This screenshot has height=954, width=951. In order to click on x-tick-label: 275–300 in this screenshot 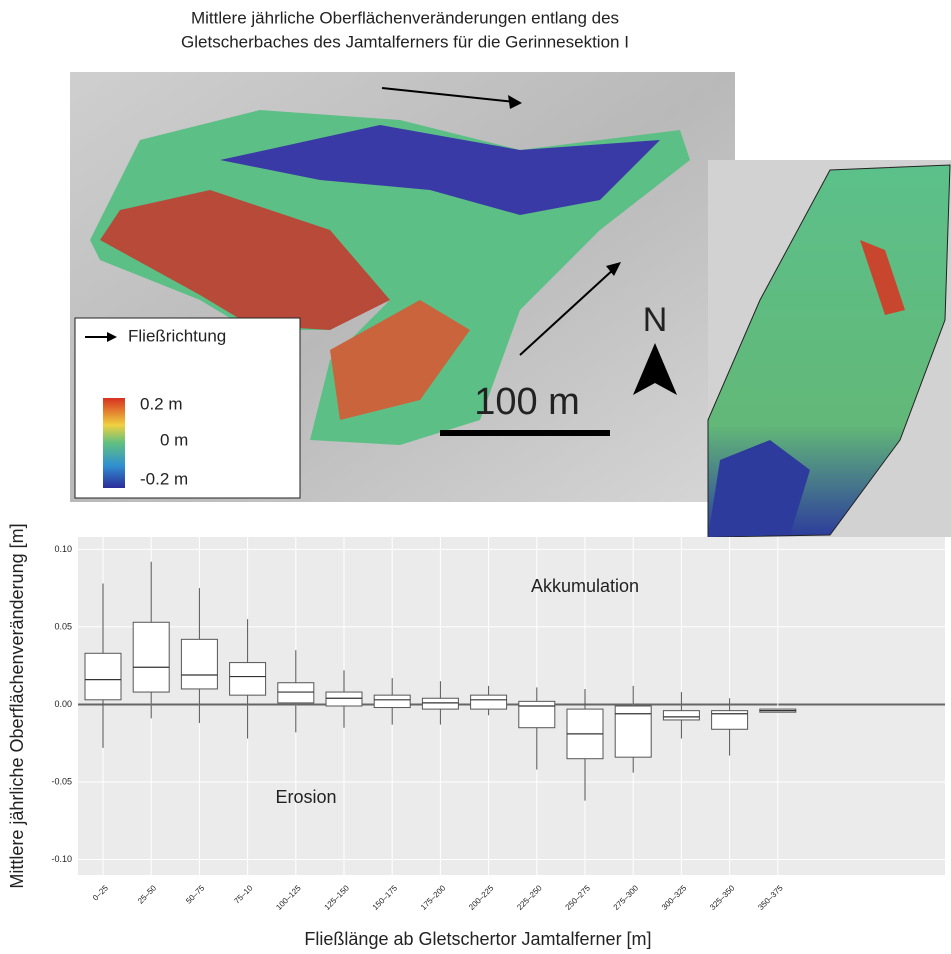, I will do `click(626, 897)`.